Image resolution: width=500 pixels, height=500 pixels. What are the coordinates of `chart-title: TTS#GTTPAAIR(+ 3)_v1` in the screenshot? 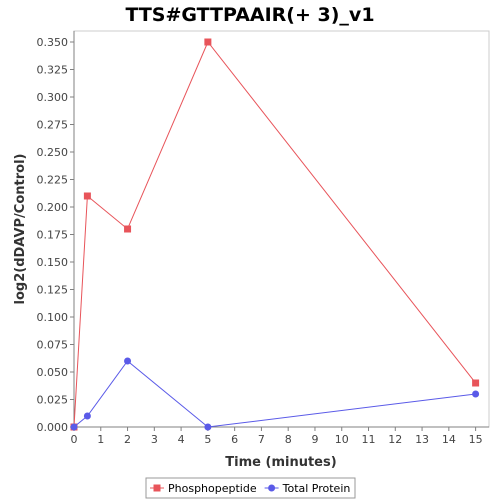 It's located at (249, 15).